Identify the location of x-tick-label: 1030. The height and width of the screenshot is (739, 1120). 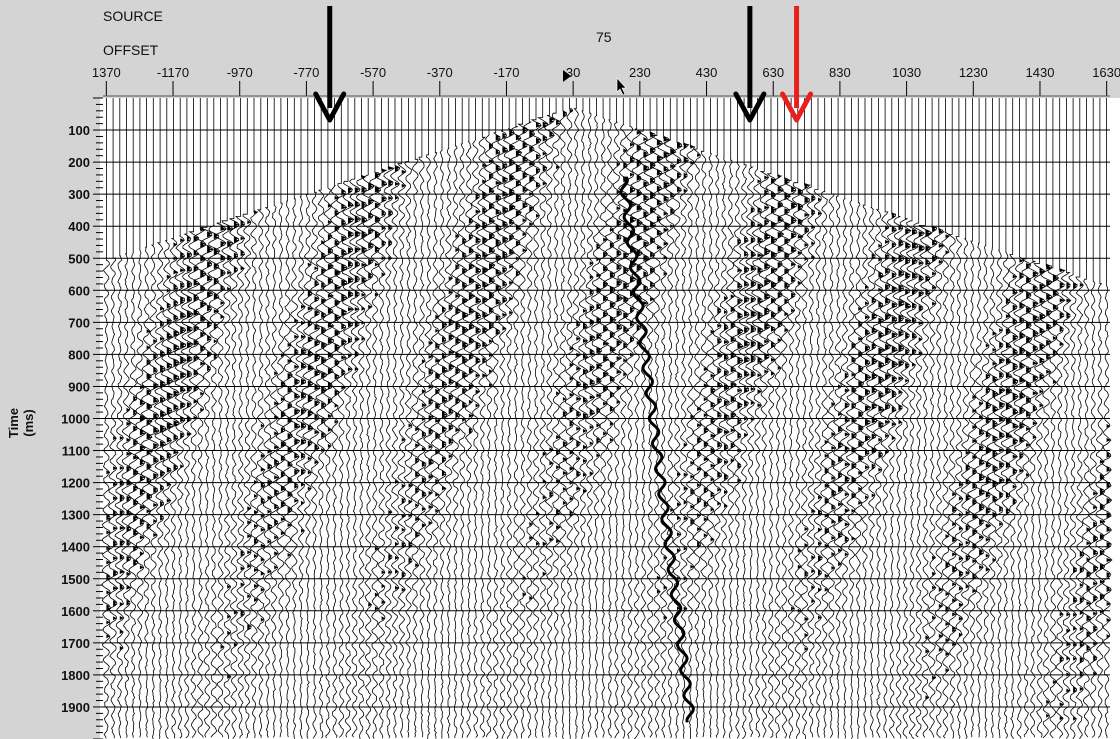
(906, 72).